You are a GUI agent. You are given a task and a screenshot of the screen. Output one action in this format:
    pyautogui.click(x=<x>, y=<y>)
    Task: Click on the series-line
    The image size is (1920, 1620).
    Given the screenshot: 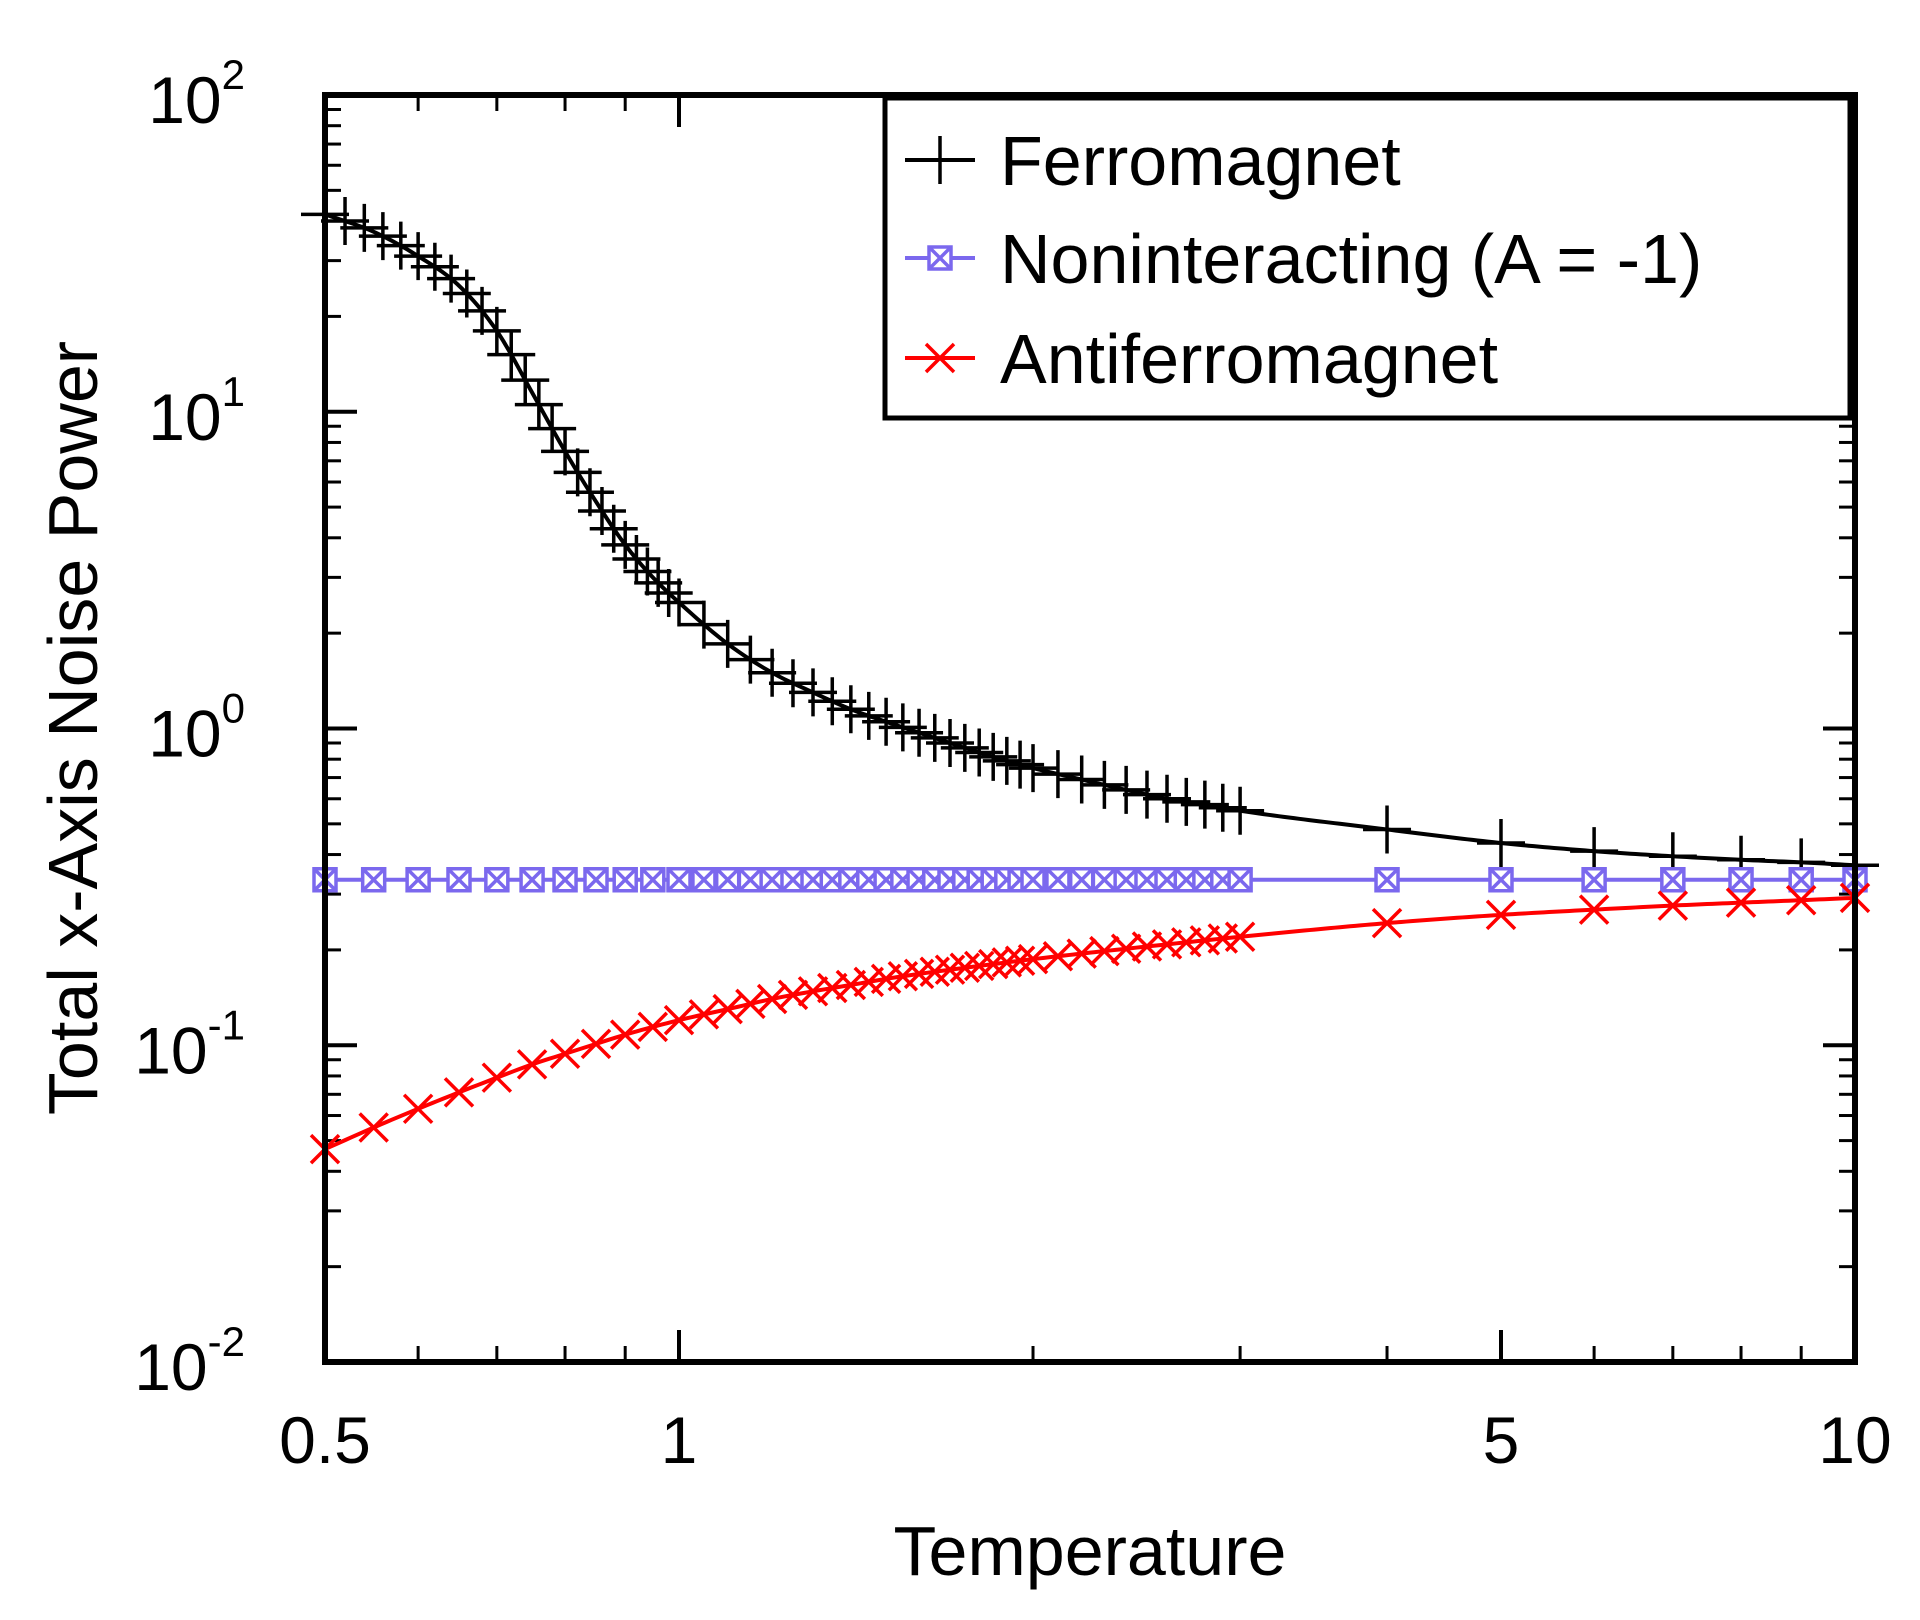 What is the action you would take?
    pyautogui.click(x=1090, y=1023)
    